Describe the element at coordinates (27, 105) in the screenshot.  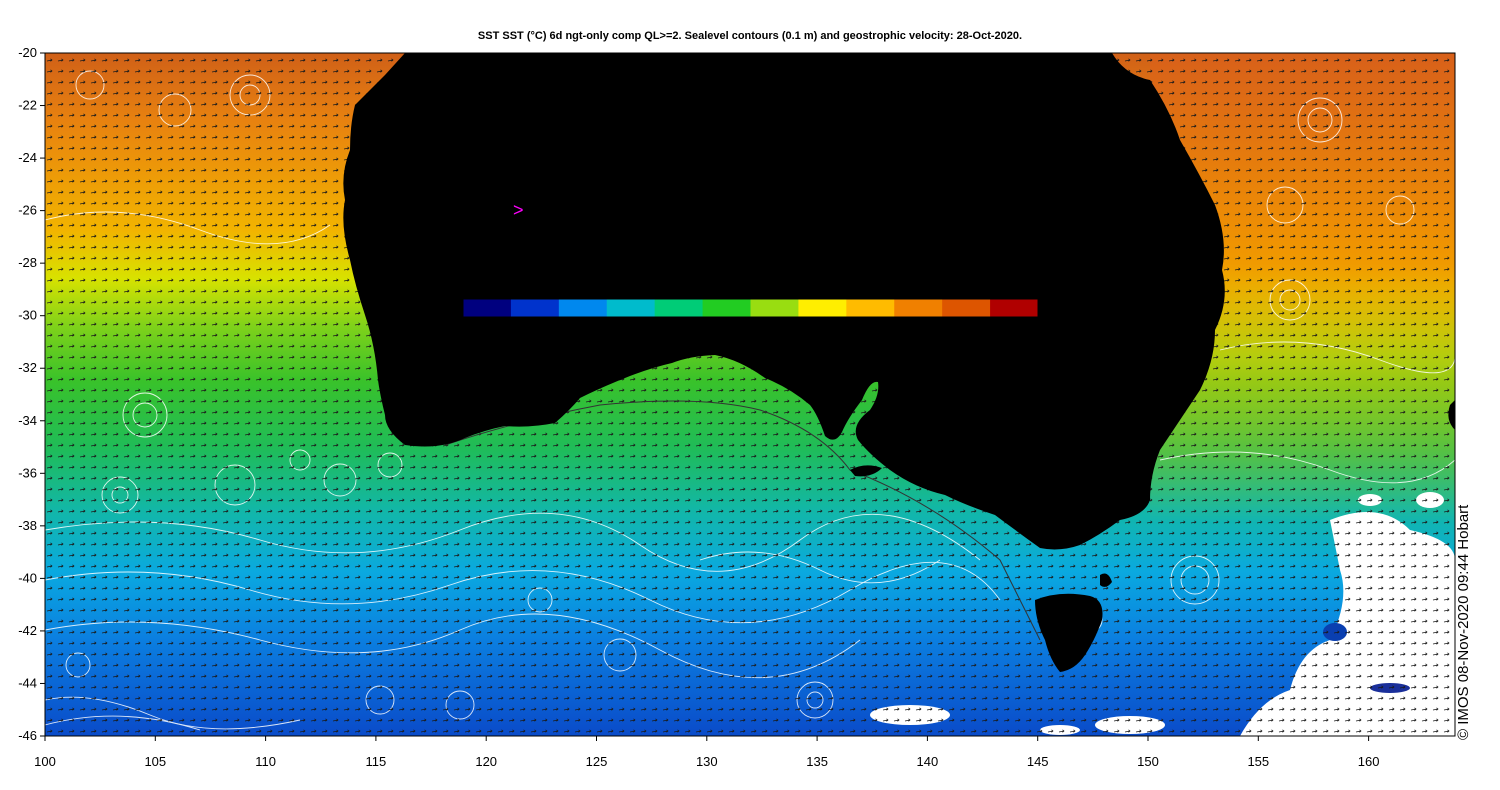
I see `lat-tick-label: -22` at that location.